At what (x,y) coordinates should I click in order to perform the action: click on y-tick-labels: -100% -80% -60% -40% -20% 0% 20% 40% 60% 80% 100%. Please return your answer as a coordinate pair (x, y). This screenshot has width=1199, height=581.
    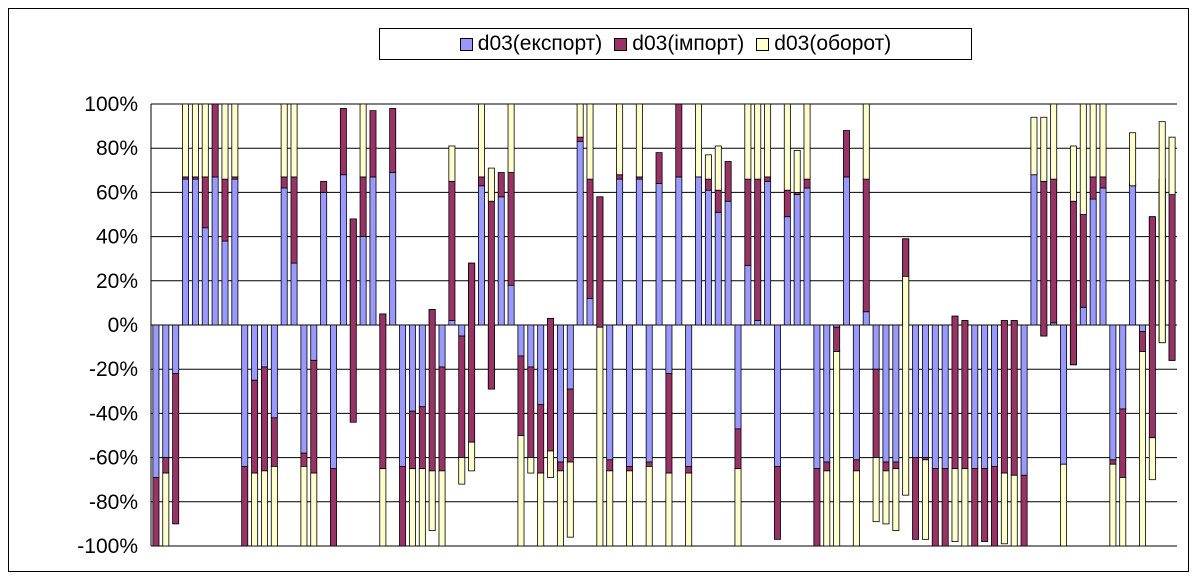
    Looking at the image, I should click on (107, 325).